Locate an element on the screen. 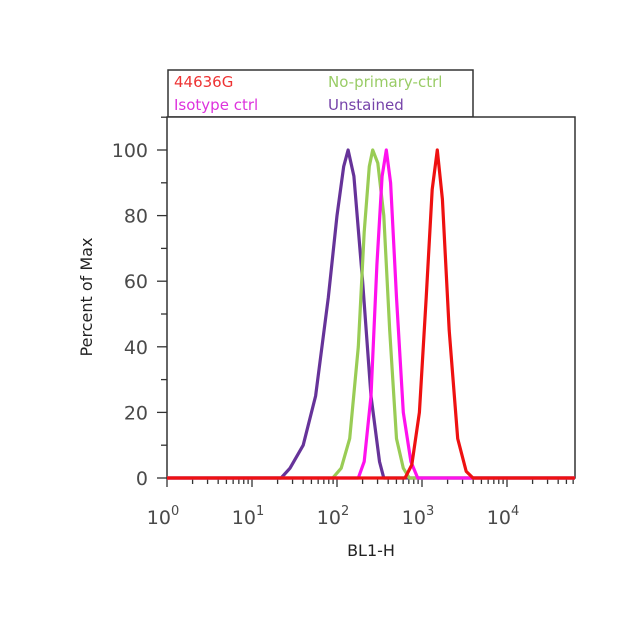 This screenshot has height=635, width=635. legend-item-2: Isotype ctrl is located at coordinates (216, 105).